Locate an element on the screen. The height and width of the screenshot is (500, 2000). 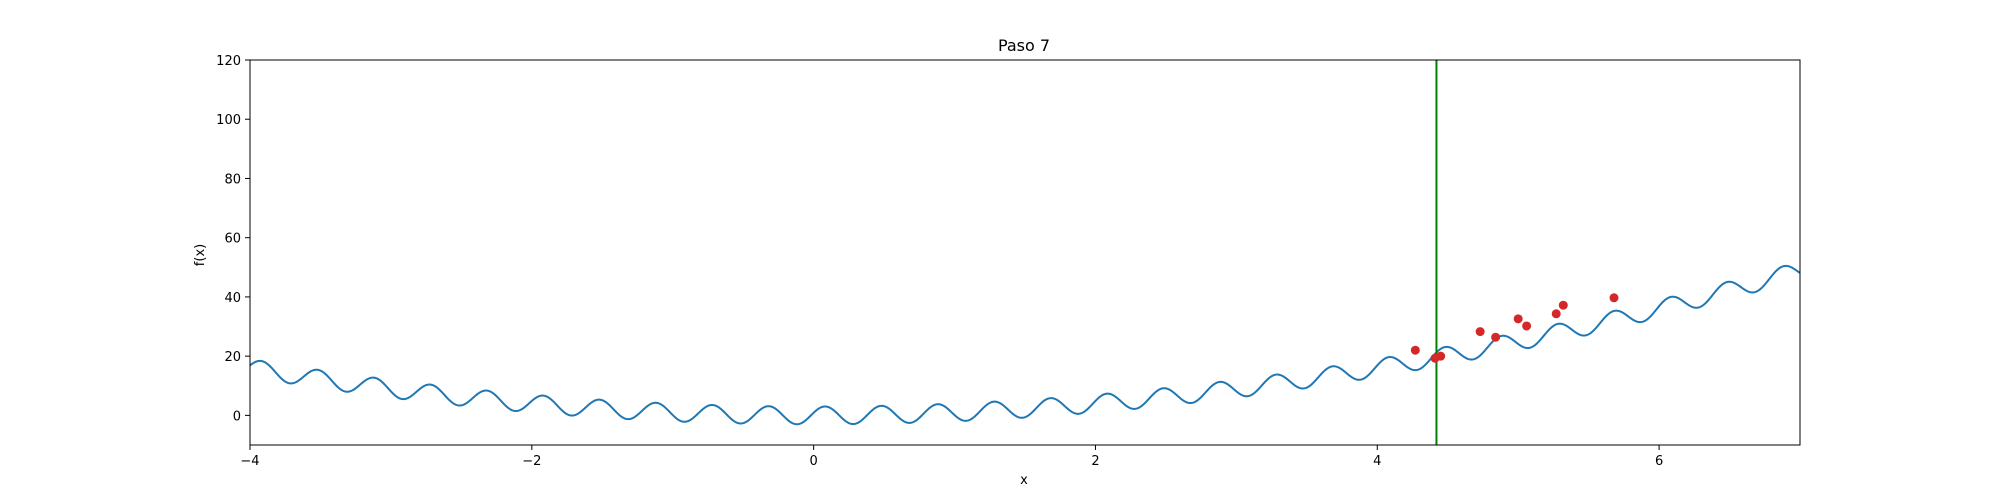
y-tick-label: 100 is located at coordinates (228, 120).